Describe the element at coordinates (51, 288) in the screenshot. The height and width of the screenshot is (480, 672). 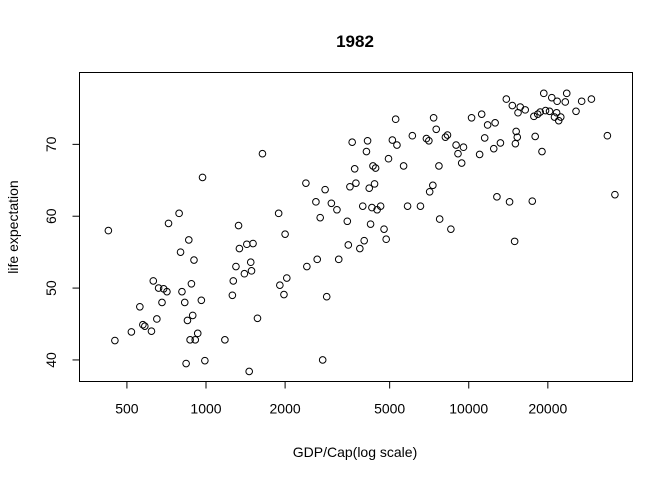
I see `y-tick-label: 50` at that location.